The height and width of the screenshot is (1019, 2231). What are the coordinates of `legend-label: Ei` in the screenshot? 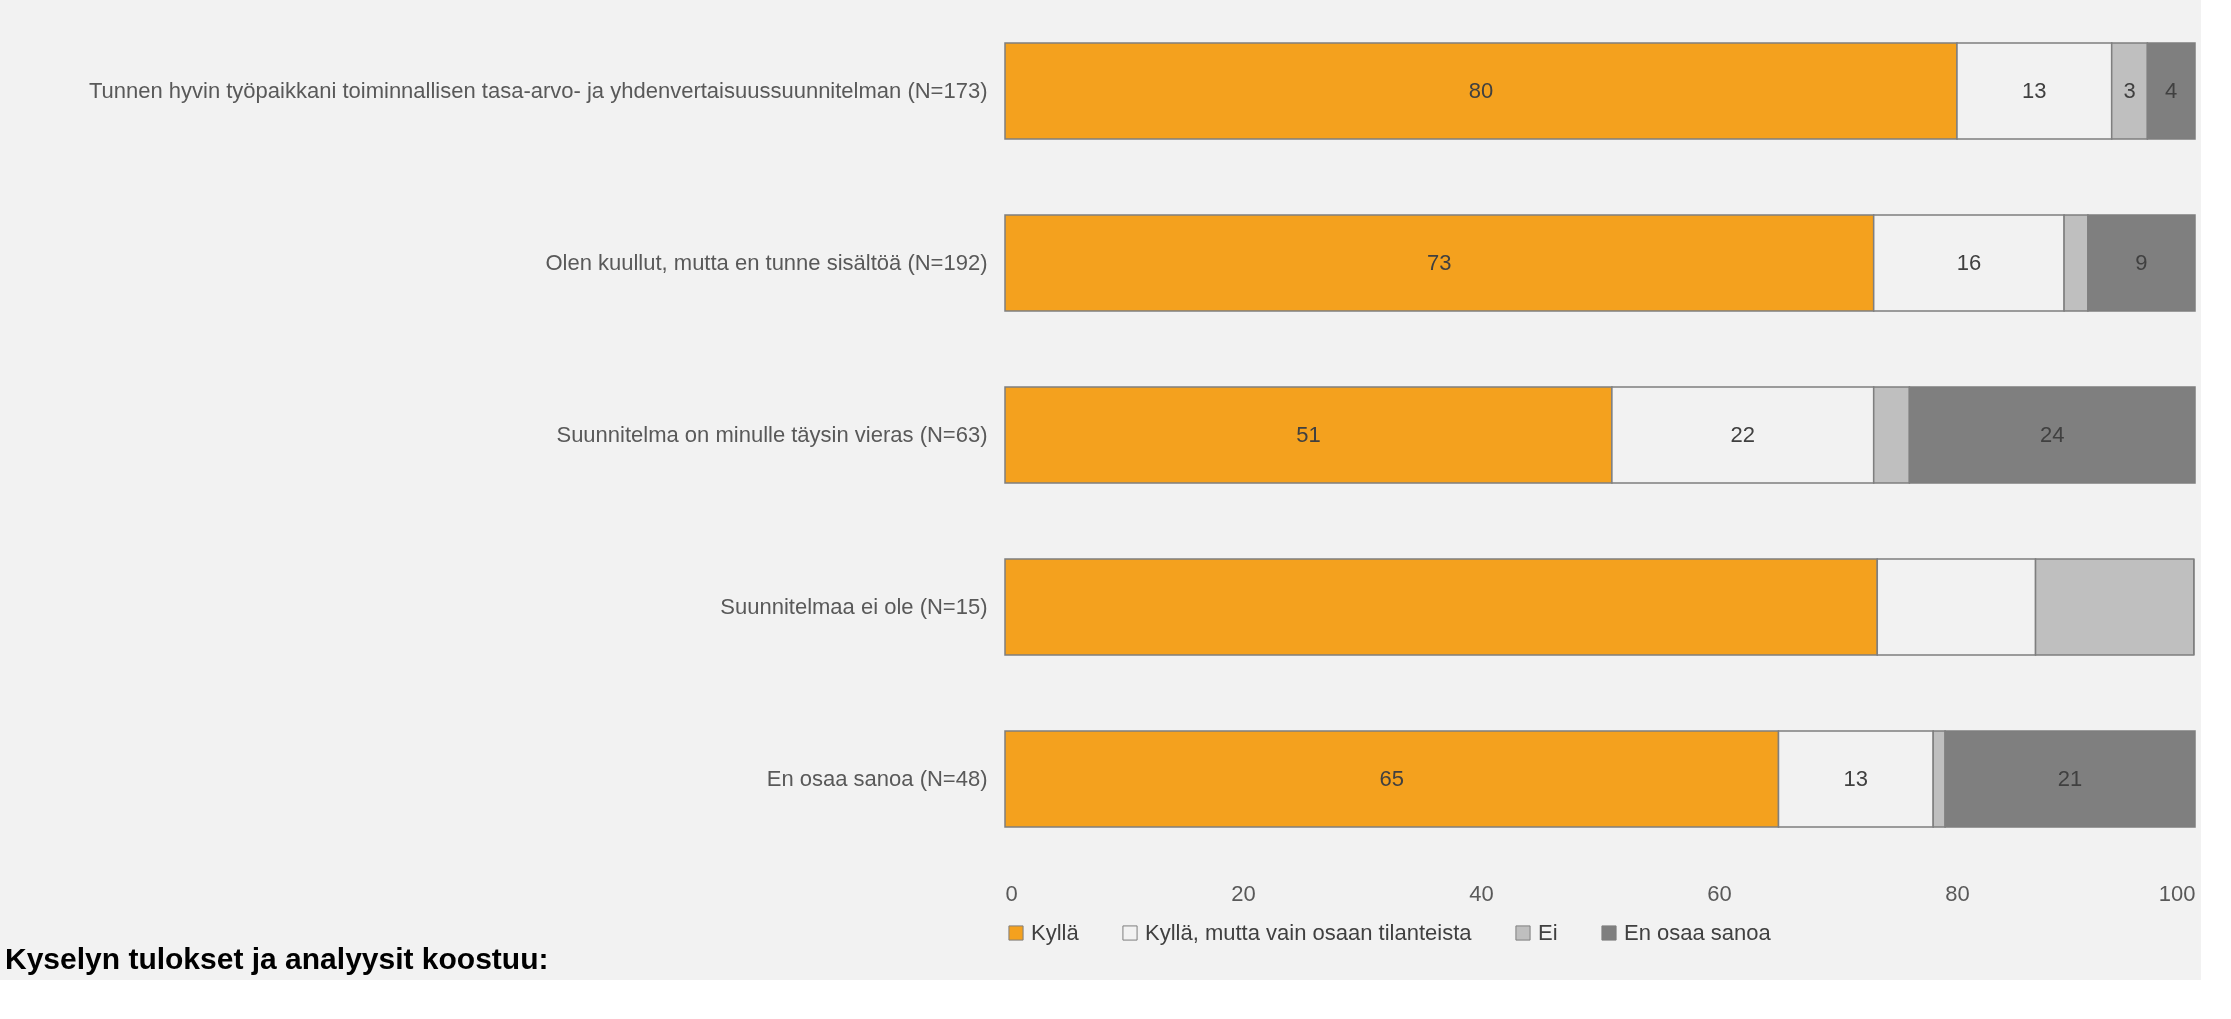 It's located at (1548, 932).